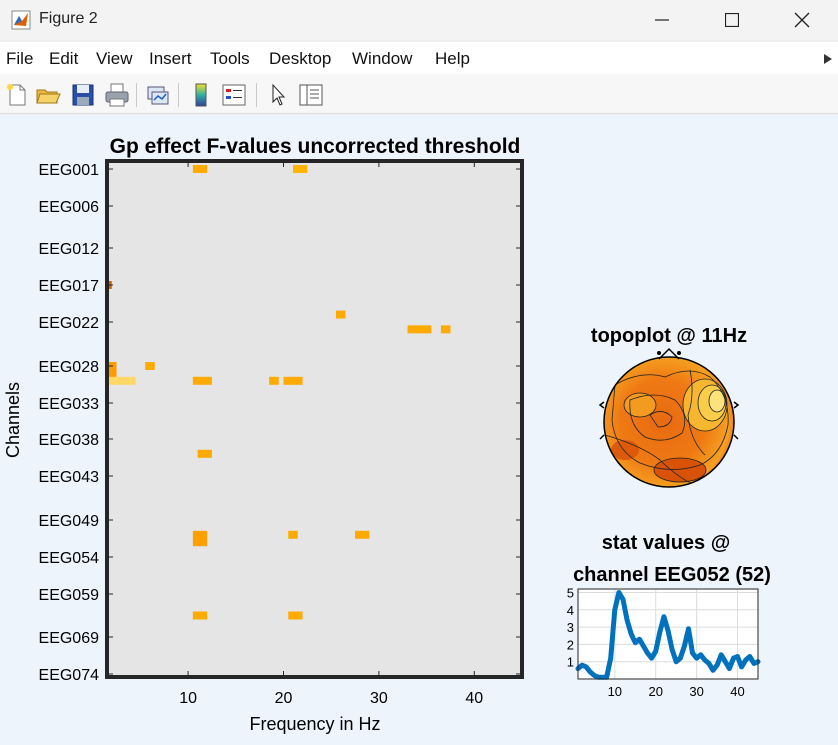  I want to click on heatmap-ytick-label: EEG049, so click(69, 521).